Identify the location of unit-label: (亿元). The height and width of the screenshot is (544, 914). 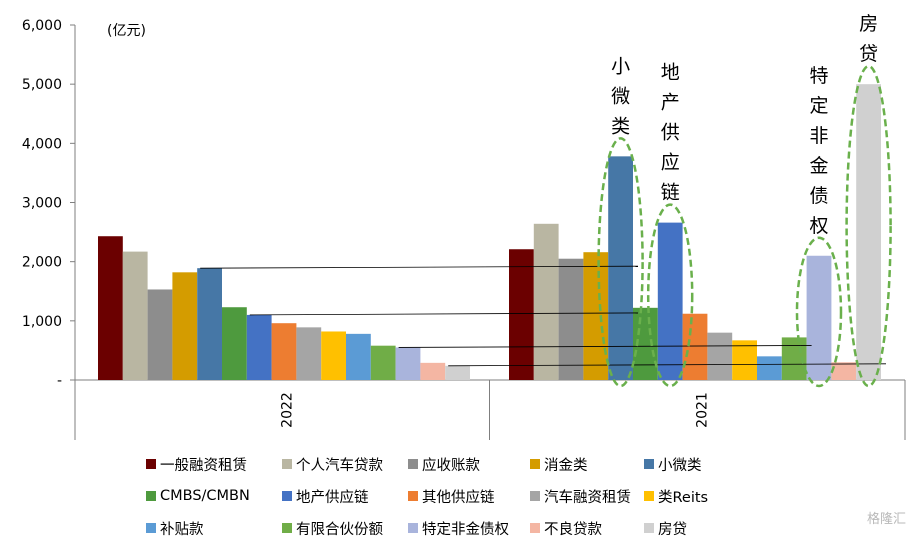
(126, 31).